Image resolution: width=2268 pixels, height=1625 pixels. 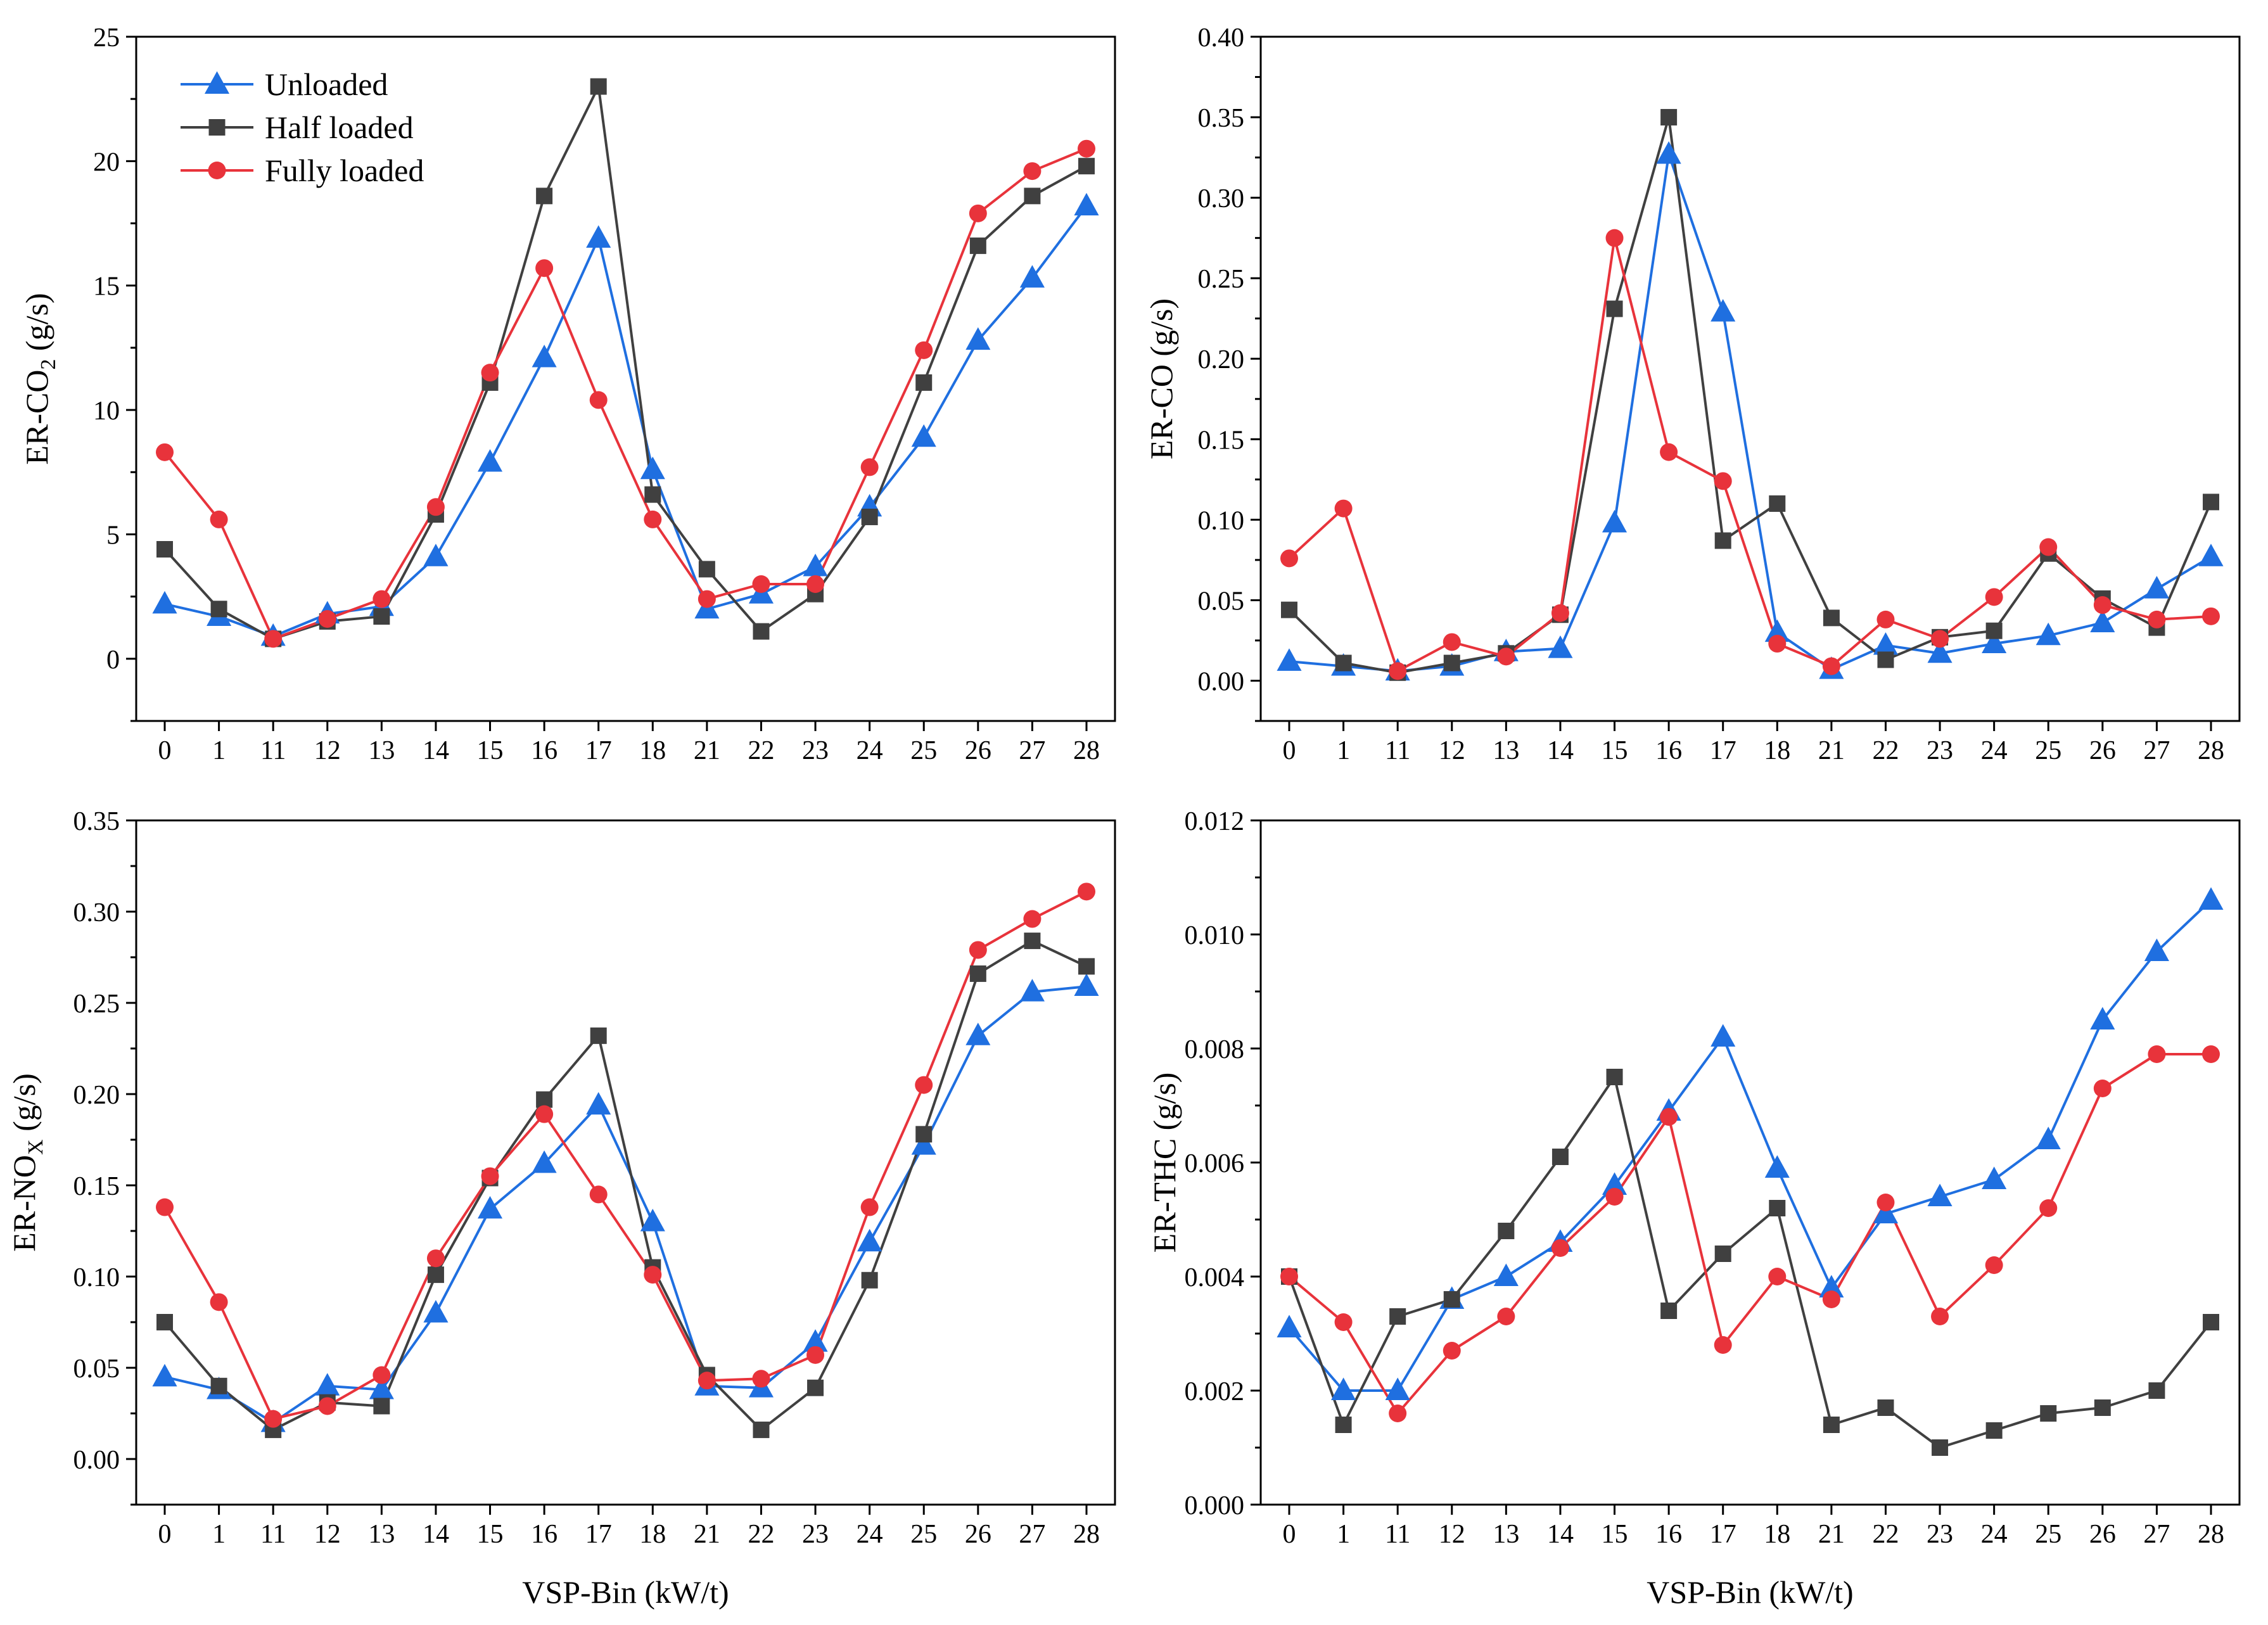 What do you see at coordinates (106, 162) in the screenshot?
I see `y-tick-label: 20` at bounding box center [106, 162].